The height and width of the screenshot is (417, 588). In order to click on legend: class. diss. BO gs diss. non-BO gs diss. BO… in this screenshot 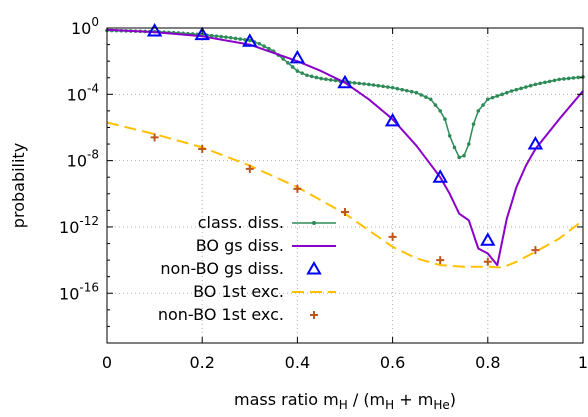, I will do `click(247, 268)`.